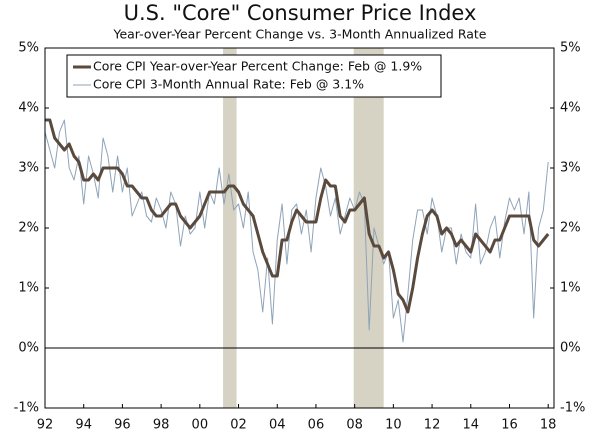 This screenshot has width=600, height=446. What do you see at coordinates (83, 425) in the screenshot?
I see `x-tick-label: 94` at bounding box center [83, 425].